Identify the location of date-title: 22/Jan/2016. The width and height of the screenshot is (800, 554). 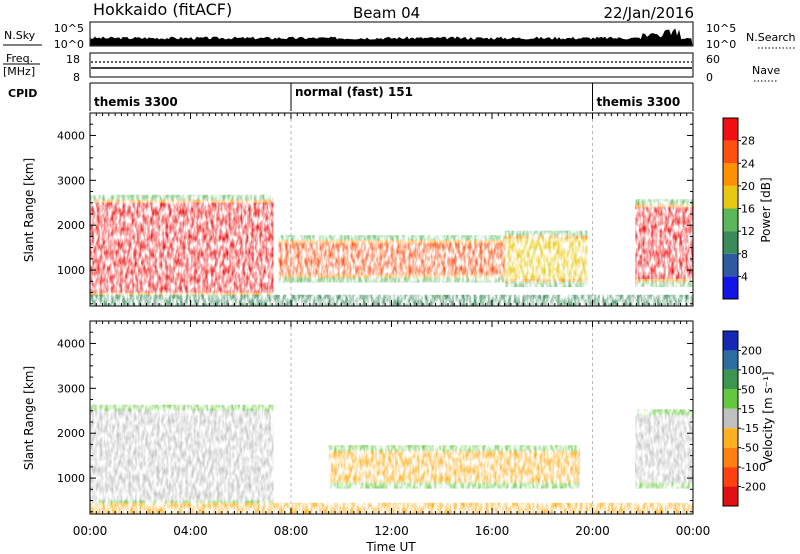
(649, 13).